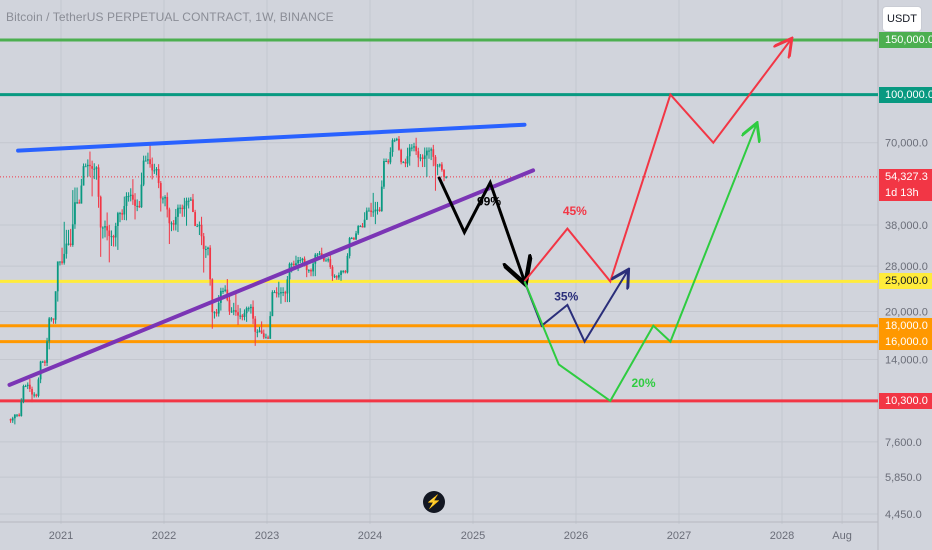  I want to click on price-level-badge: 150,000.0, so click(905, 40).